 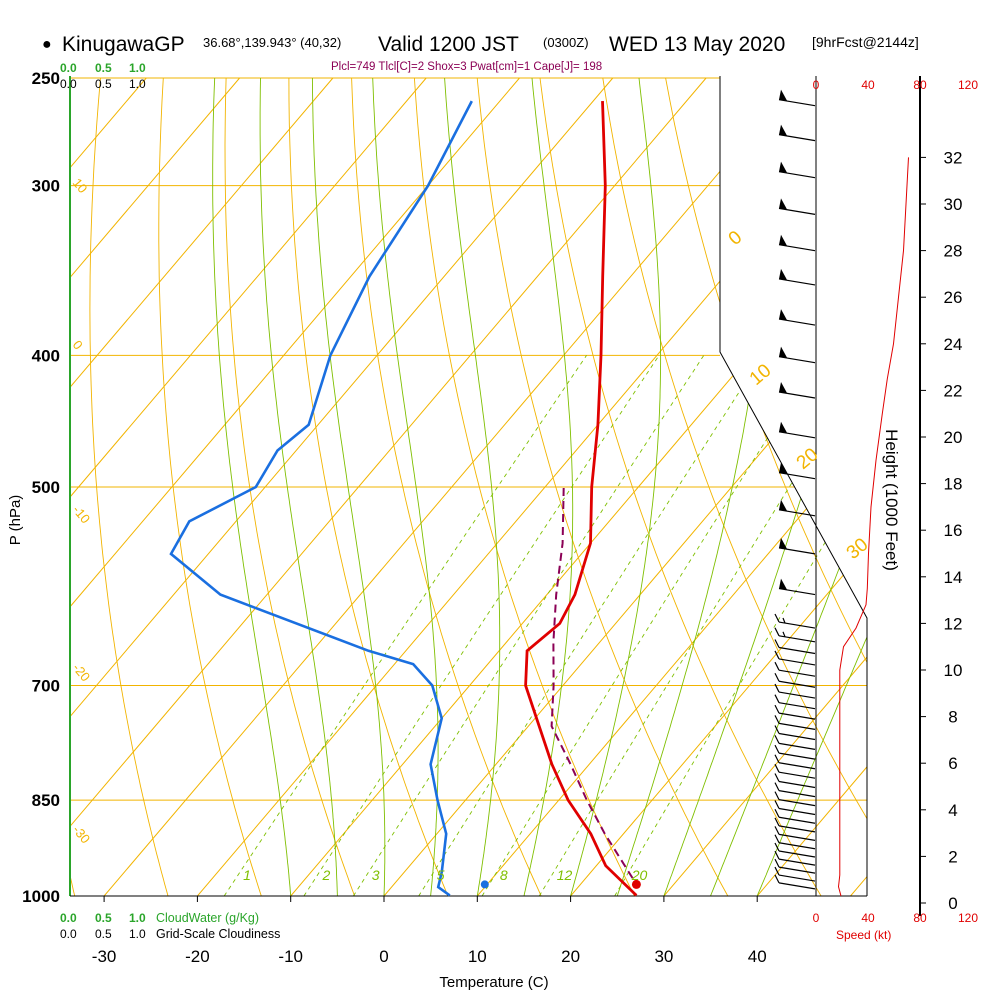 What do you see at coordinates (137, 934) in the screenshot?
I see `cloudiness-tick-bottom: 1.0` at bounding box center [137, 934].